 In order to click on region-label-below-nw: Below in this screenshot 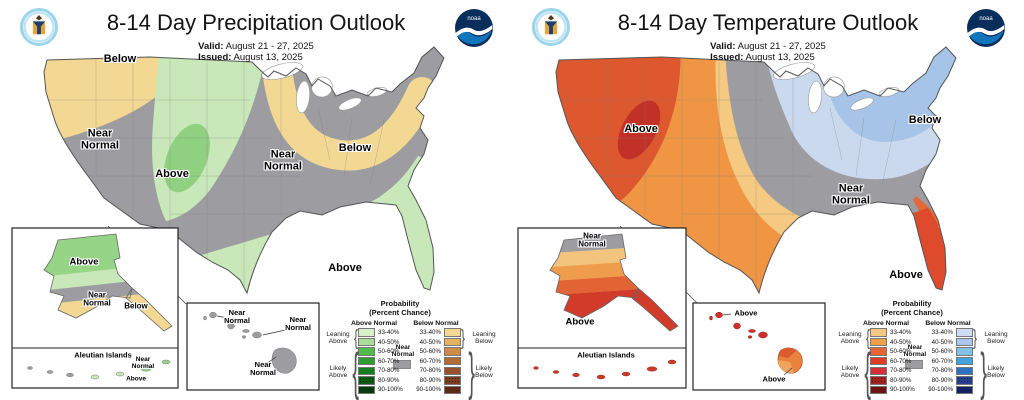, I will do `click(120, 59)`.